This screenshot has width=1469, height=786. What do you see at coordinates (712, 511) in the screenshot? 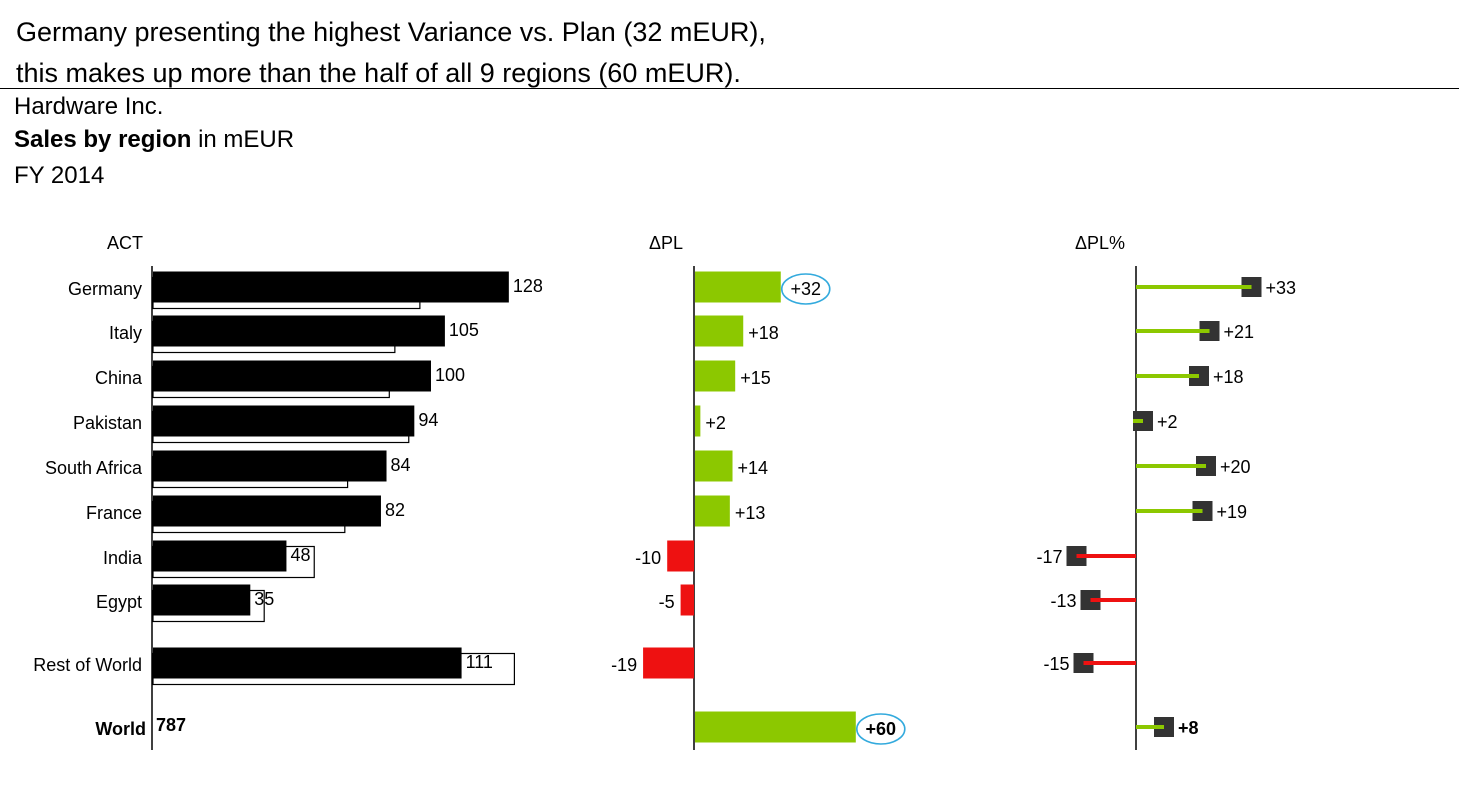
I see `dpl-bar-france` at bounding box center [712, 511].